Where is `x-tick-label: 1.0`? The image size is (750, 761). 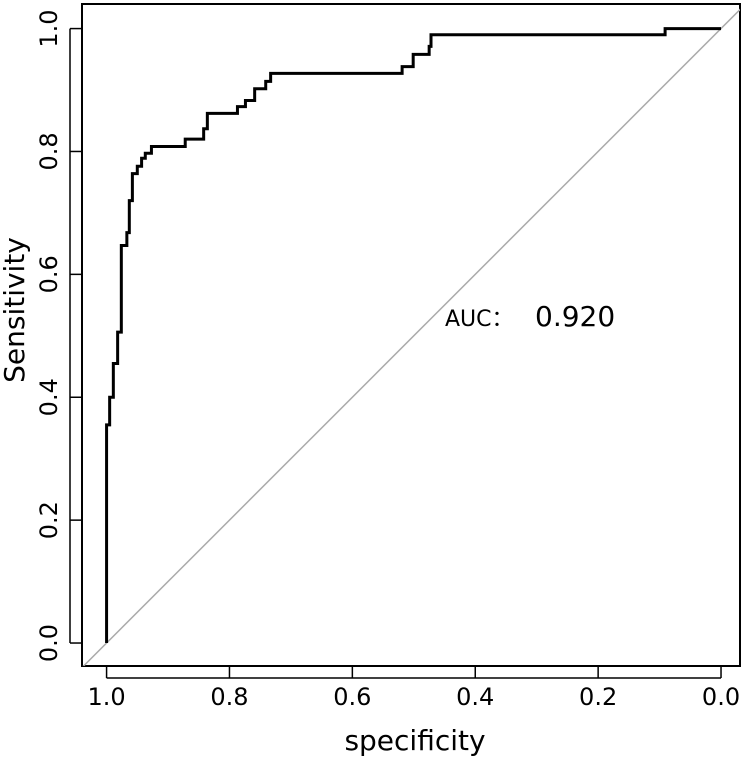 x-tick-label: 1.0 is located at coordinates (106, 697).